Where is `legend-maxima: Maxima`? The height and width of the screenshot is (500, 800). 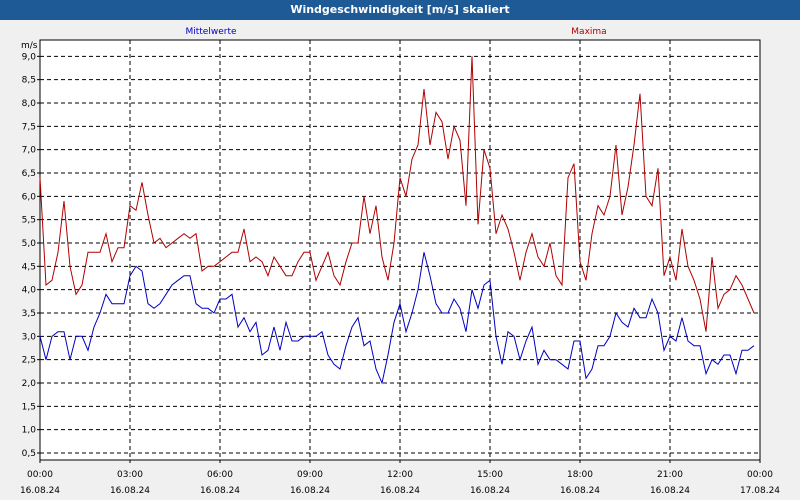
legend-maxima: Maxima is located at coordinates (588, 32).